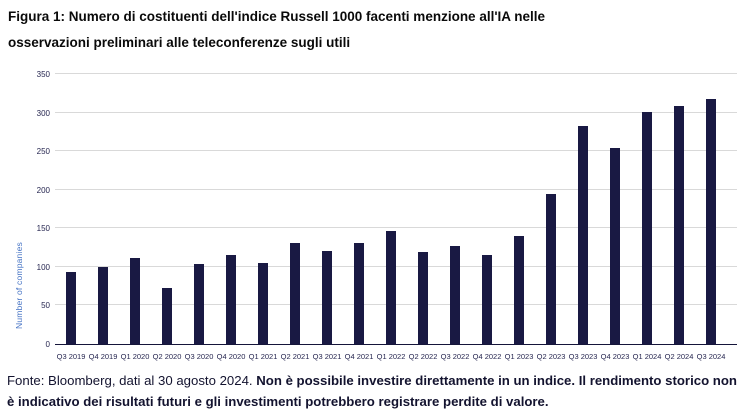 The image size is (740, 416). Describe the element at coordinates (71, 356) in the screenshot. I see `x-axis-label-q3-2019: Q3 2019` at that location.